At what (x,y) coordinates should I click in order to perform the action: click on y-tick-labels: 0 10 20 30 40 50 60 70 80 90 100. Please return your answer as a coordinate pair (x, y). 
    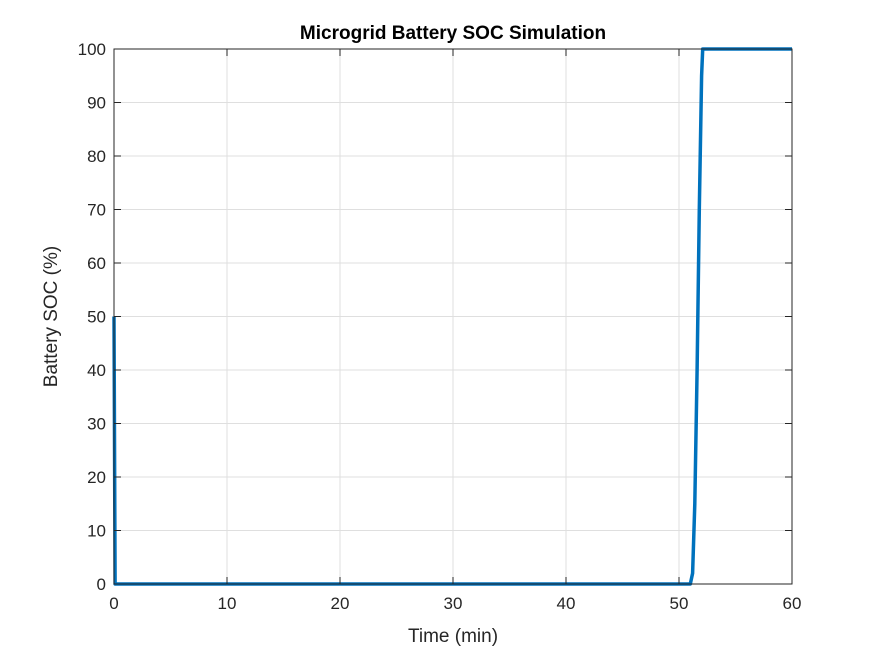
    Looking at the image, I should click on (92, 317).